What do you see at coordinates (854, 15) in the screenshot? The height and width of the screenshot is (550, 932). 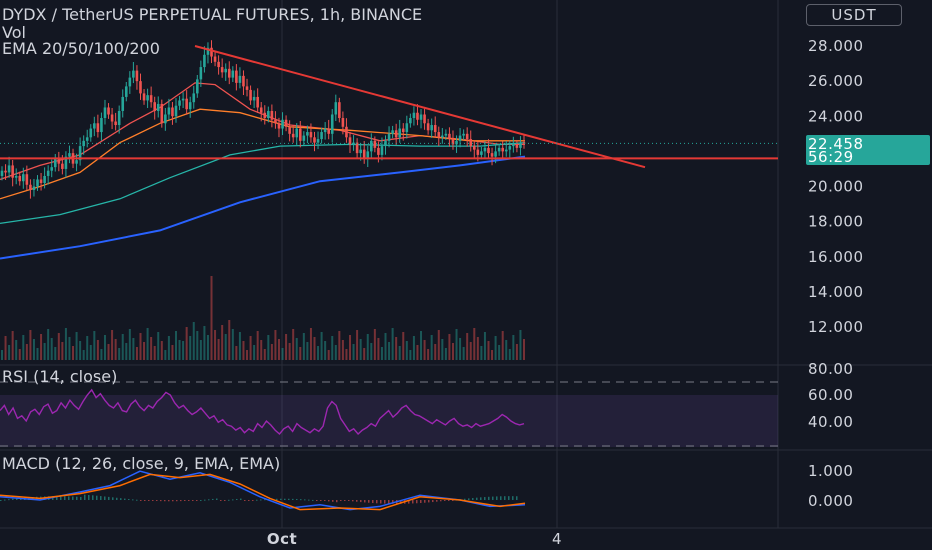 I see `currency-button: USDT` at bounding box center [854, 15].